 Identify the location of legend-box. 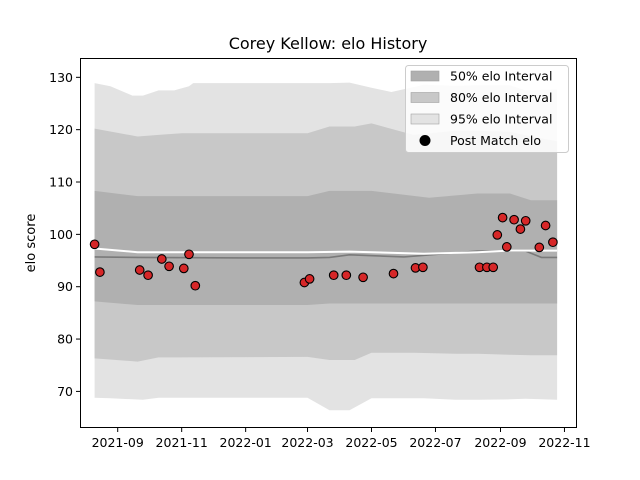
(487, 109).